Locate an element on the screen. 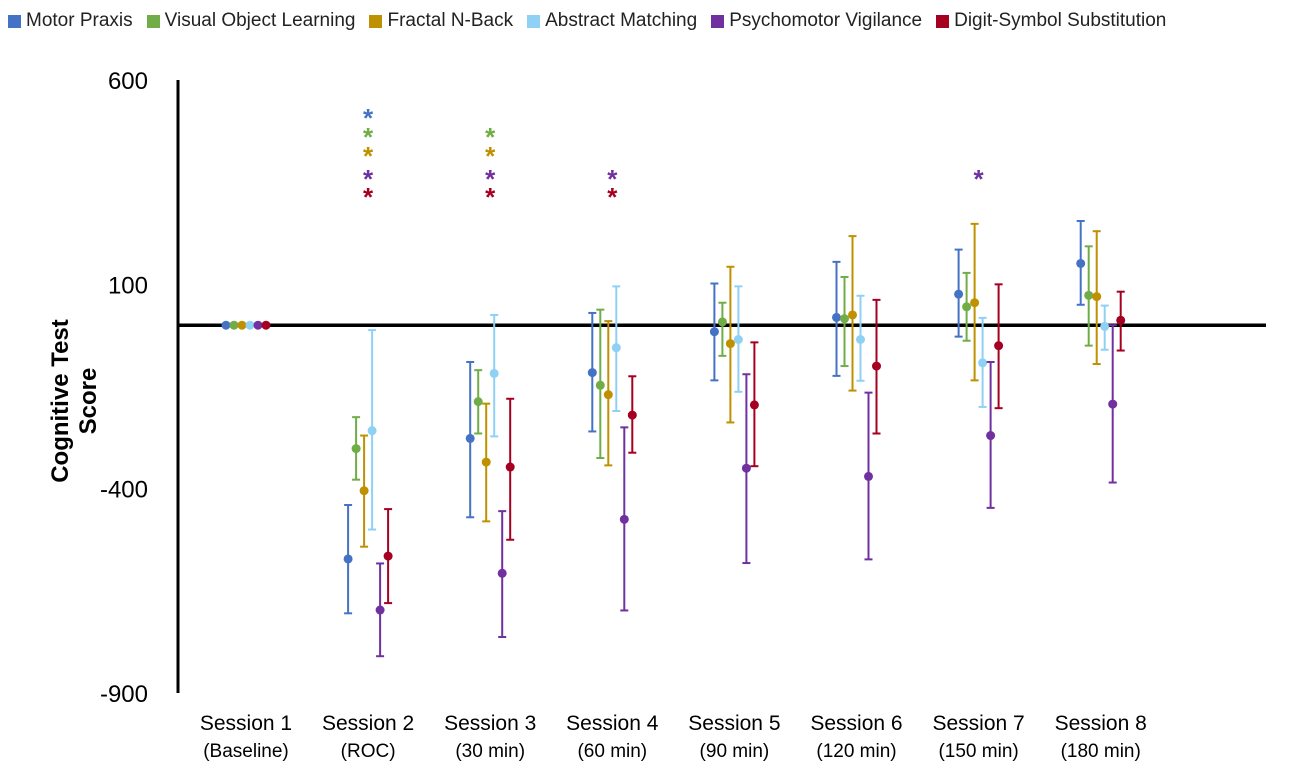 This screenshot has width=1300, height=765. legend-item: Fractal N-Back is located at coordinates (441, 21).